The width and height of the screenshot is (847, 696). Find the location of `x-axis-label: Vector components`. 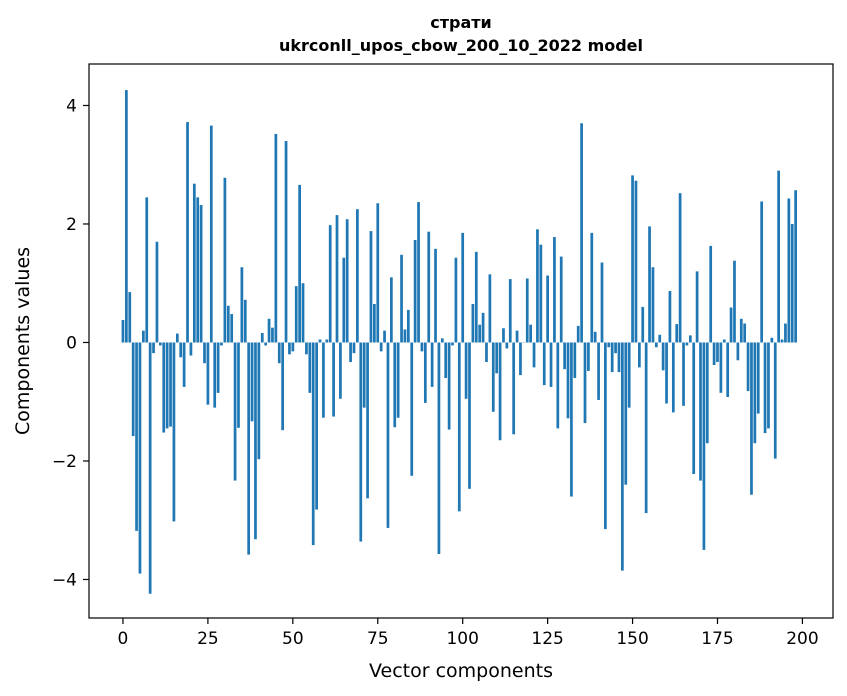

x-axis-label: Vector components is located at coordinates (461, 671).